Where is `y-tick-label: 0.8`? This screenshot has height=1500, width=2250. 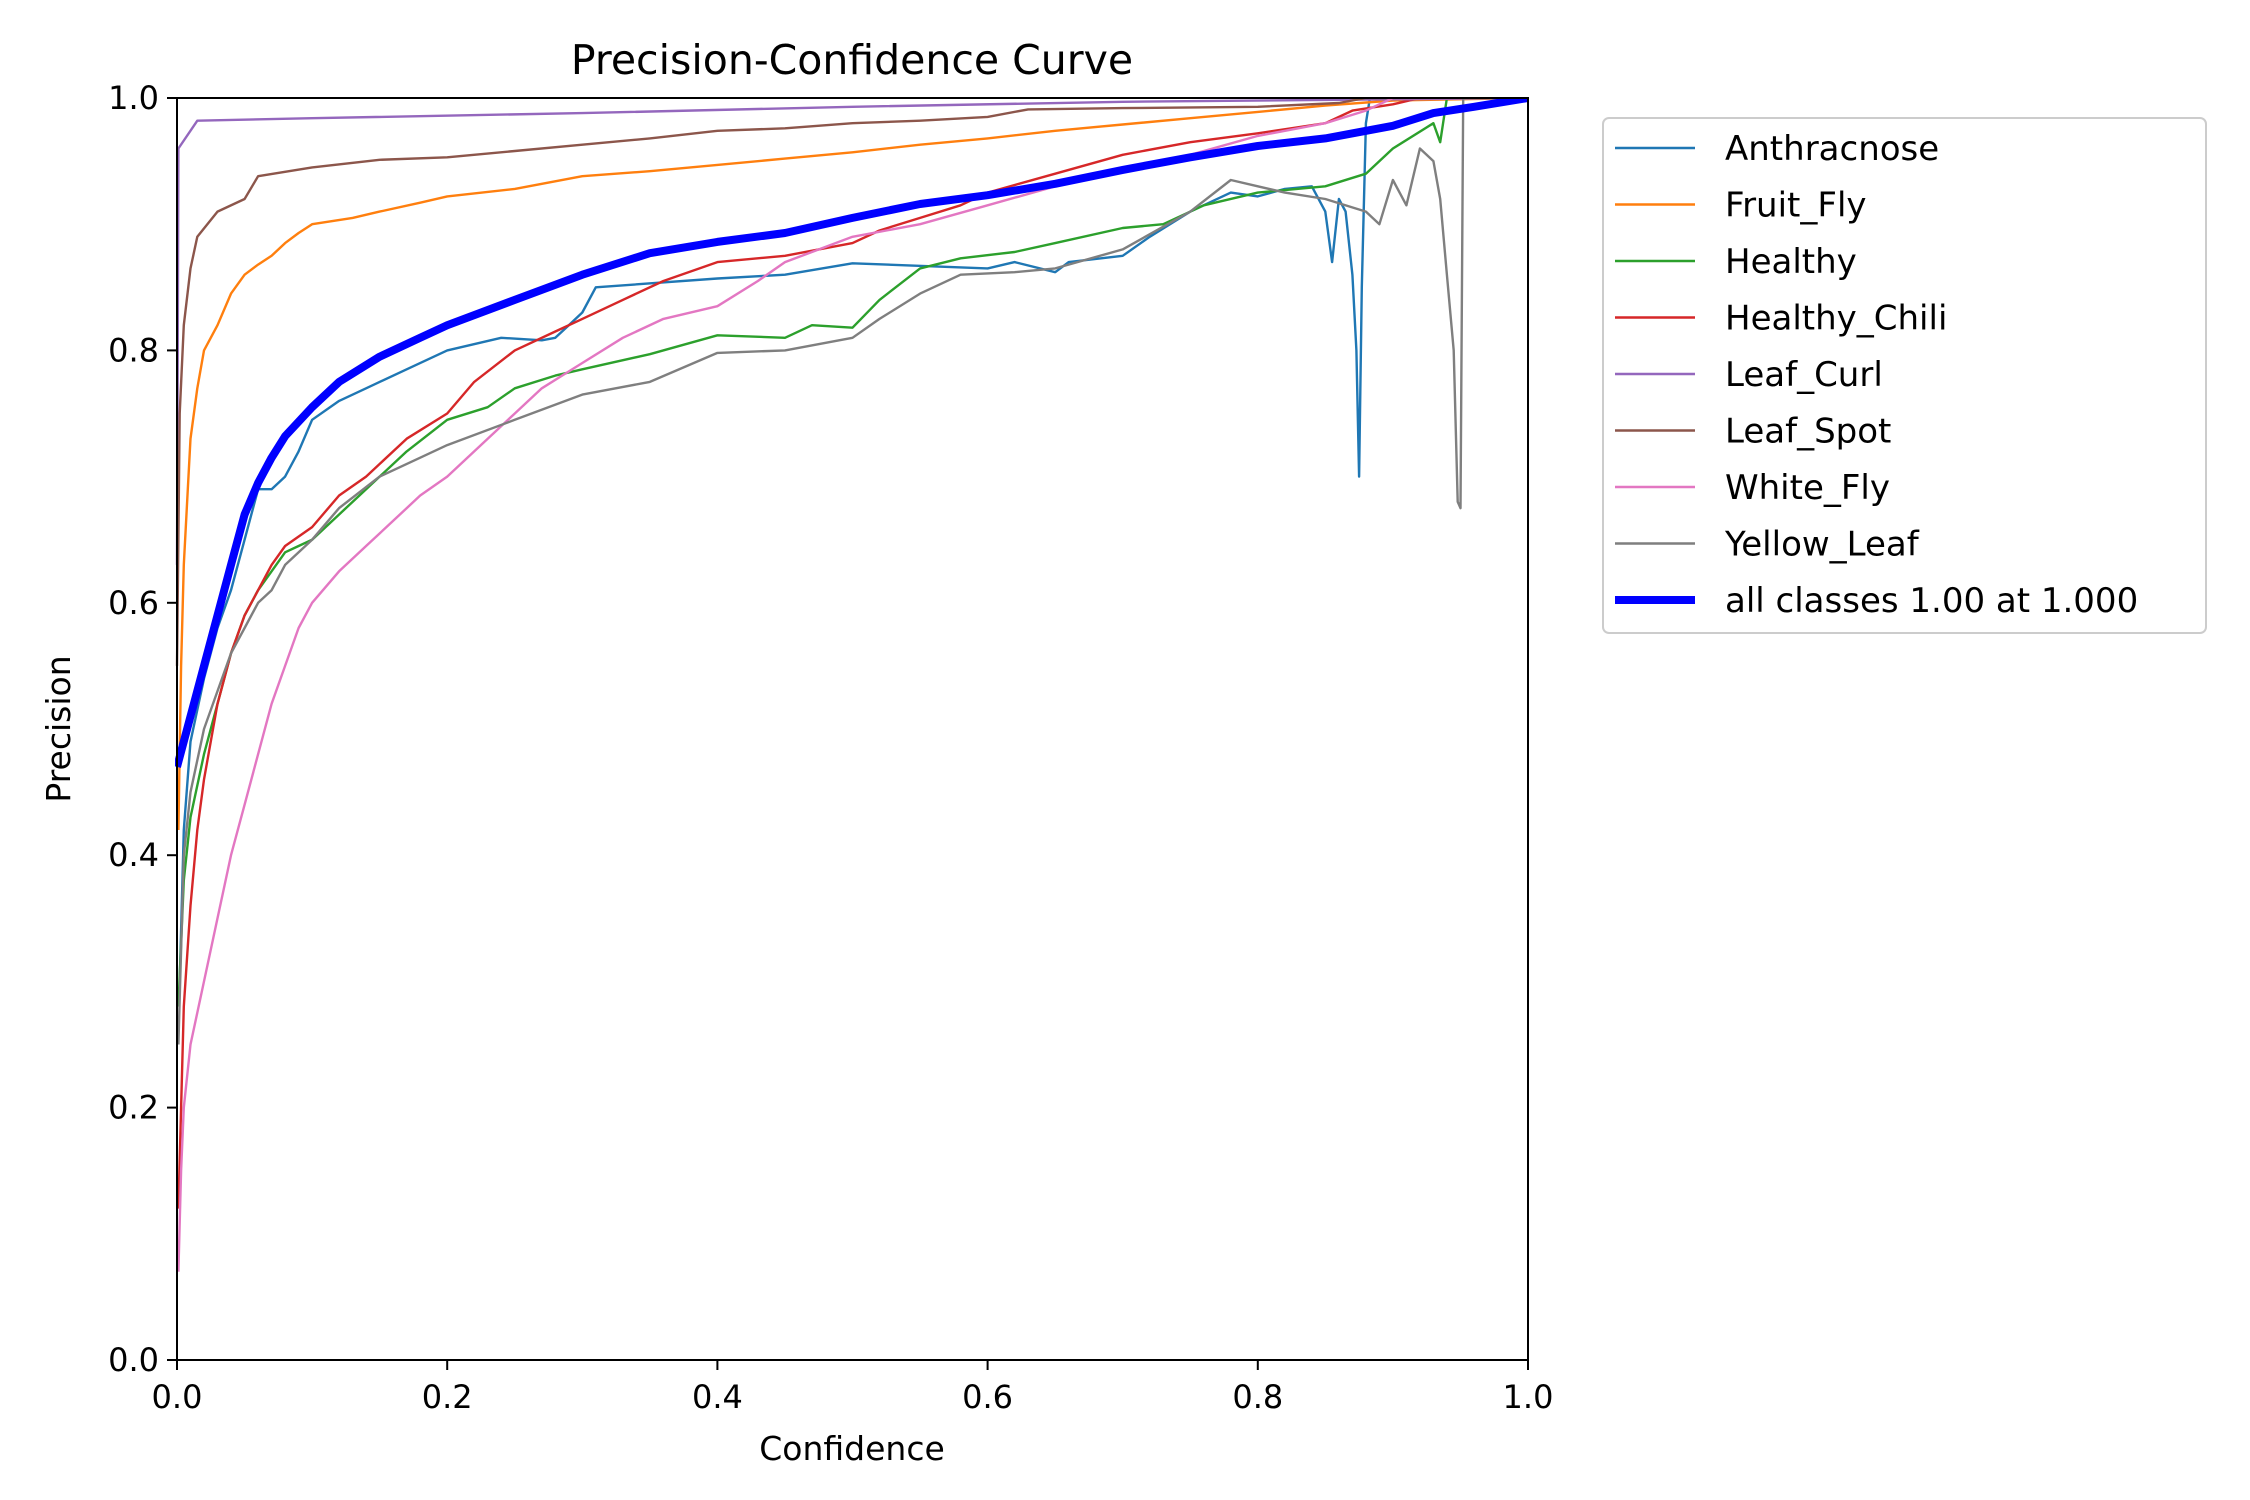
y-tick-label: 0.8 is located at coordinates (133, 350).